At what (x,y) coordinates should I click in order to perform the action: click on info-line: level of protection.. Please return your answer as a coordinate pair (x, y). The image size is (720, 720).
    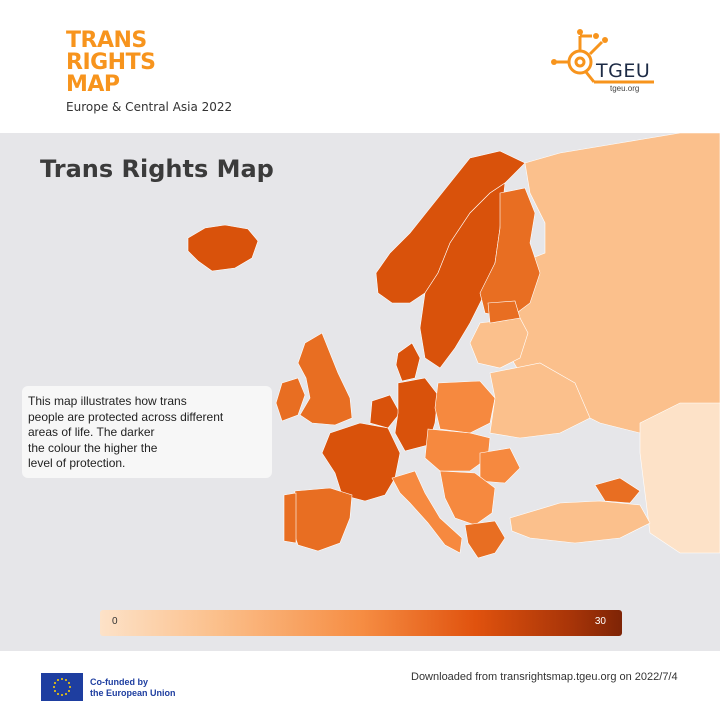
    Looking at the image, I should click on (77, 463).